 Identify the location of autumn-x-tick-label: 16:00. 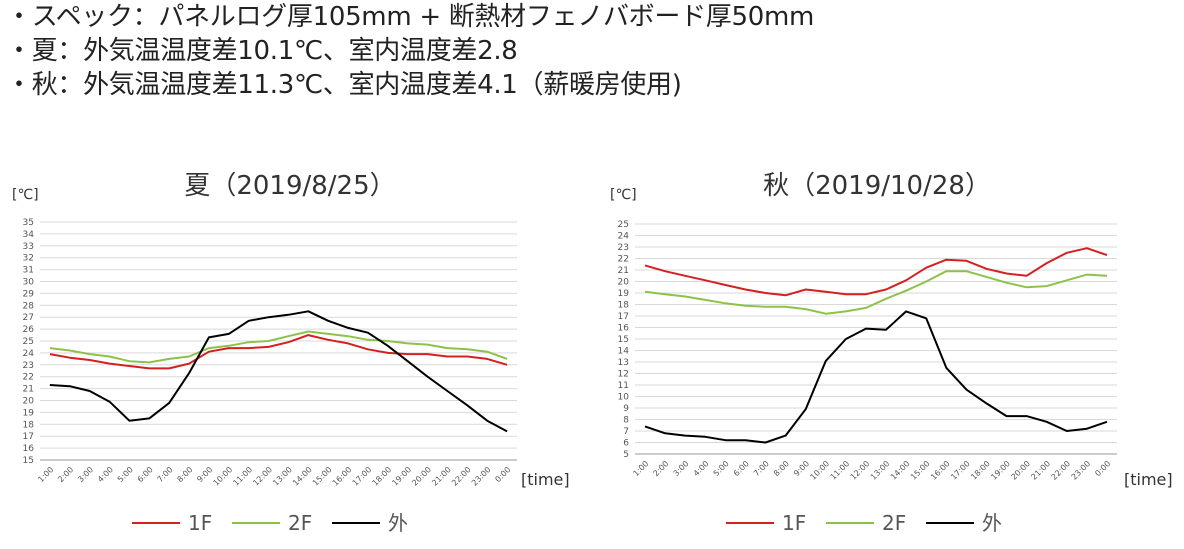
(940, 470).